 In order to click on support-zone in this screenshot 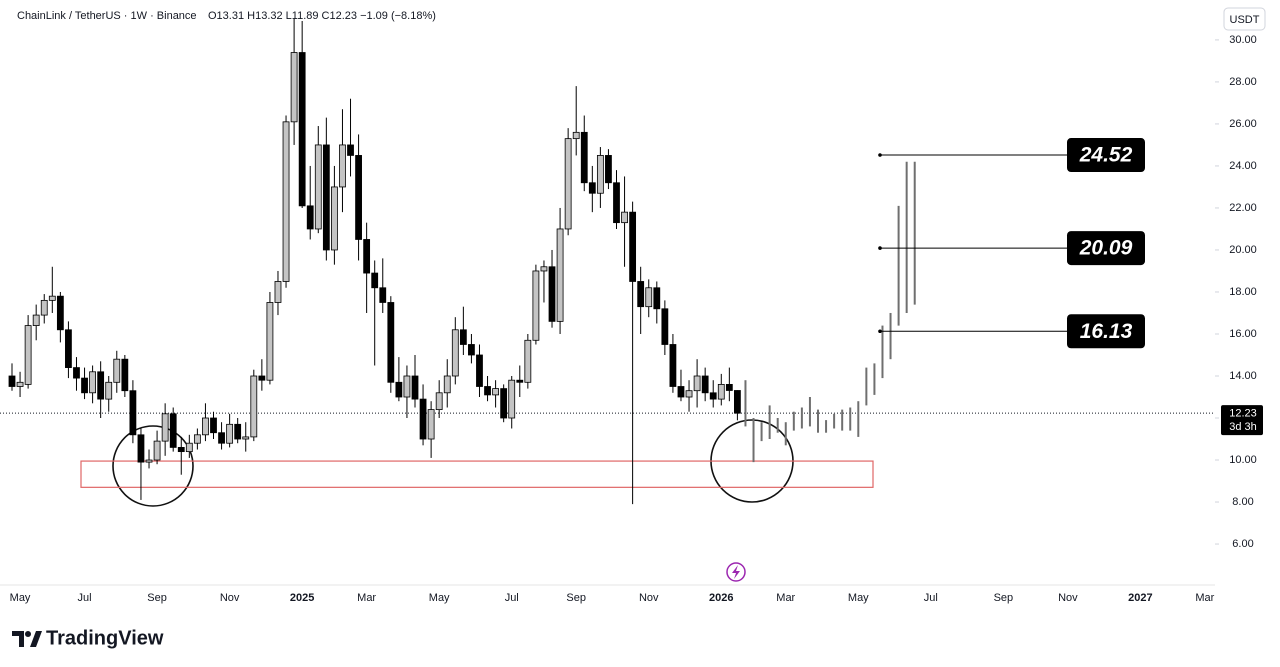, I will do `click(477, 474)`.